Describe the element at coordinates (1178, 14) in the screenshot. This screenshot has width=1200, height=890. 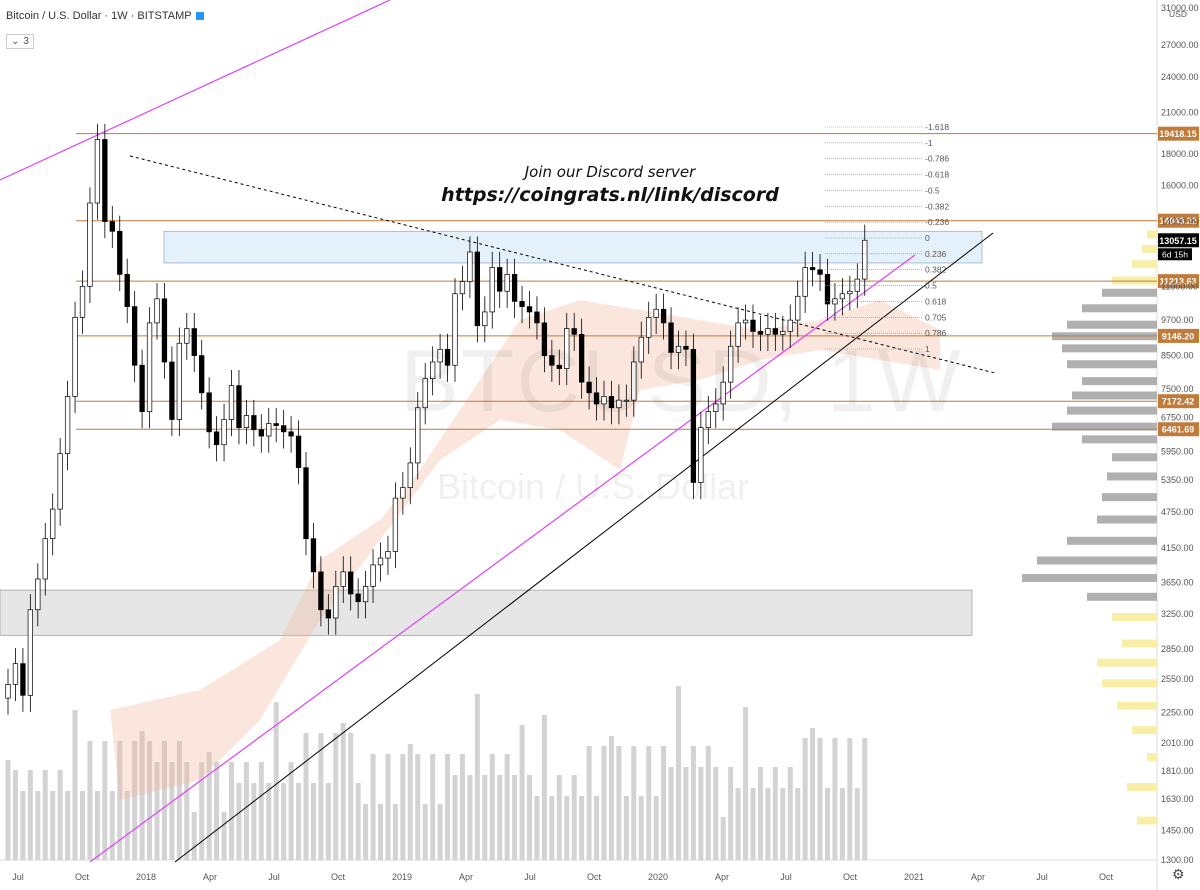
I see `currency-label: USD` at that location.